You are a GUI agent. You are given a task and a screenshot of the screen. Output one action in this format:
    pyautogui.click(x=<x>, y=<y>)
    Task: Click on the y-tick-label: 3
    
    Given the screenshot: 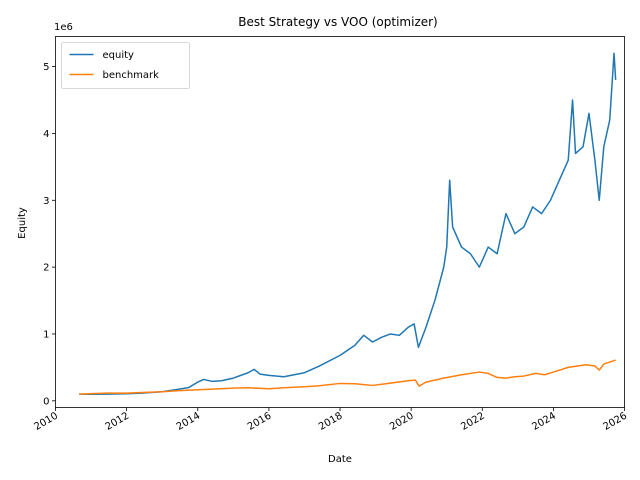 What is the action you would take?
    pyautogui.click(x=46, y=201)
    